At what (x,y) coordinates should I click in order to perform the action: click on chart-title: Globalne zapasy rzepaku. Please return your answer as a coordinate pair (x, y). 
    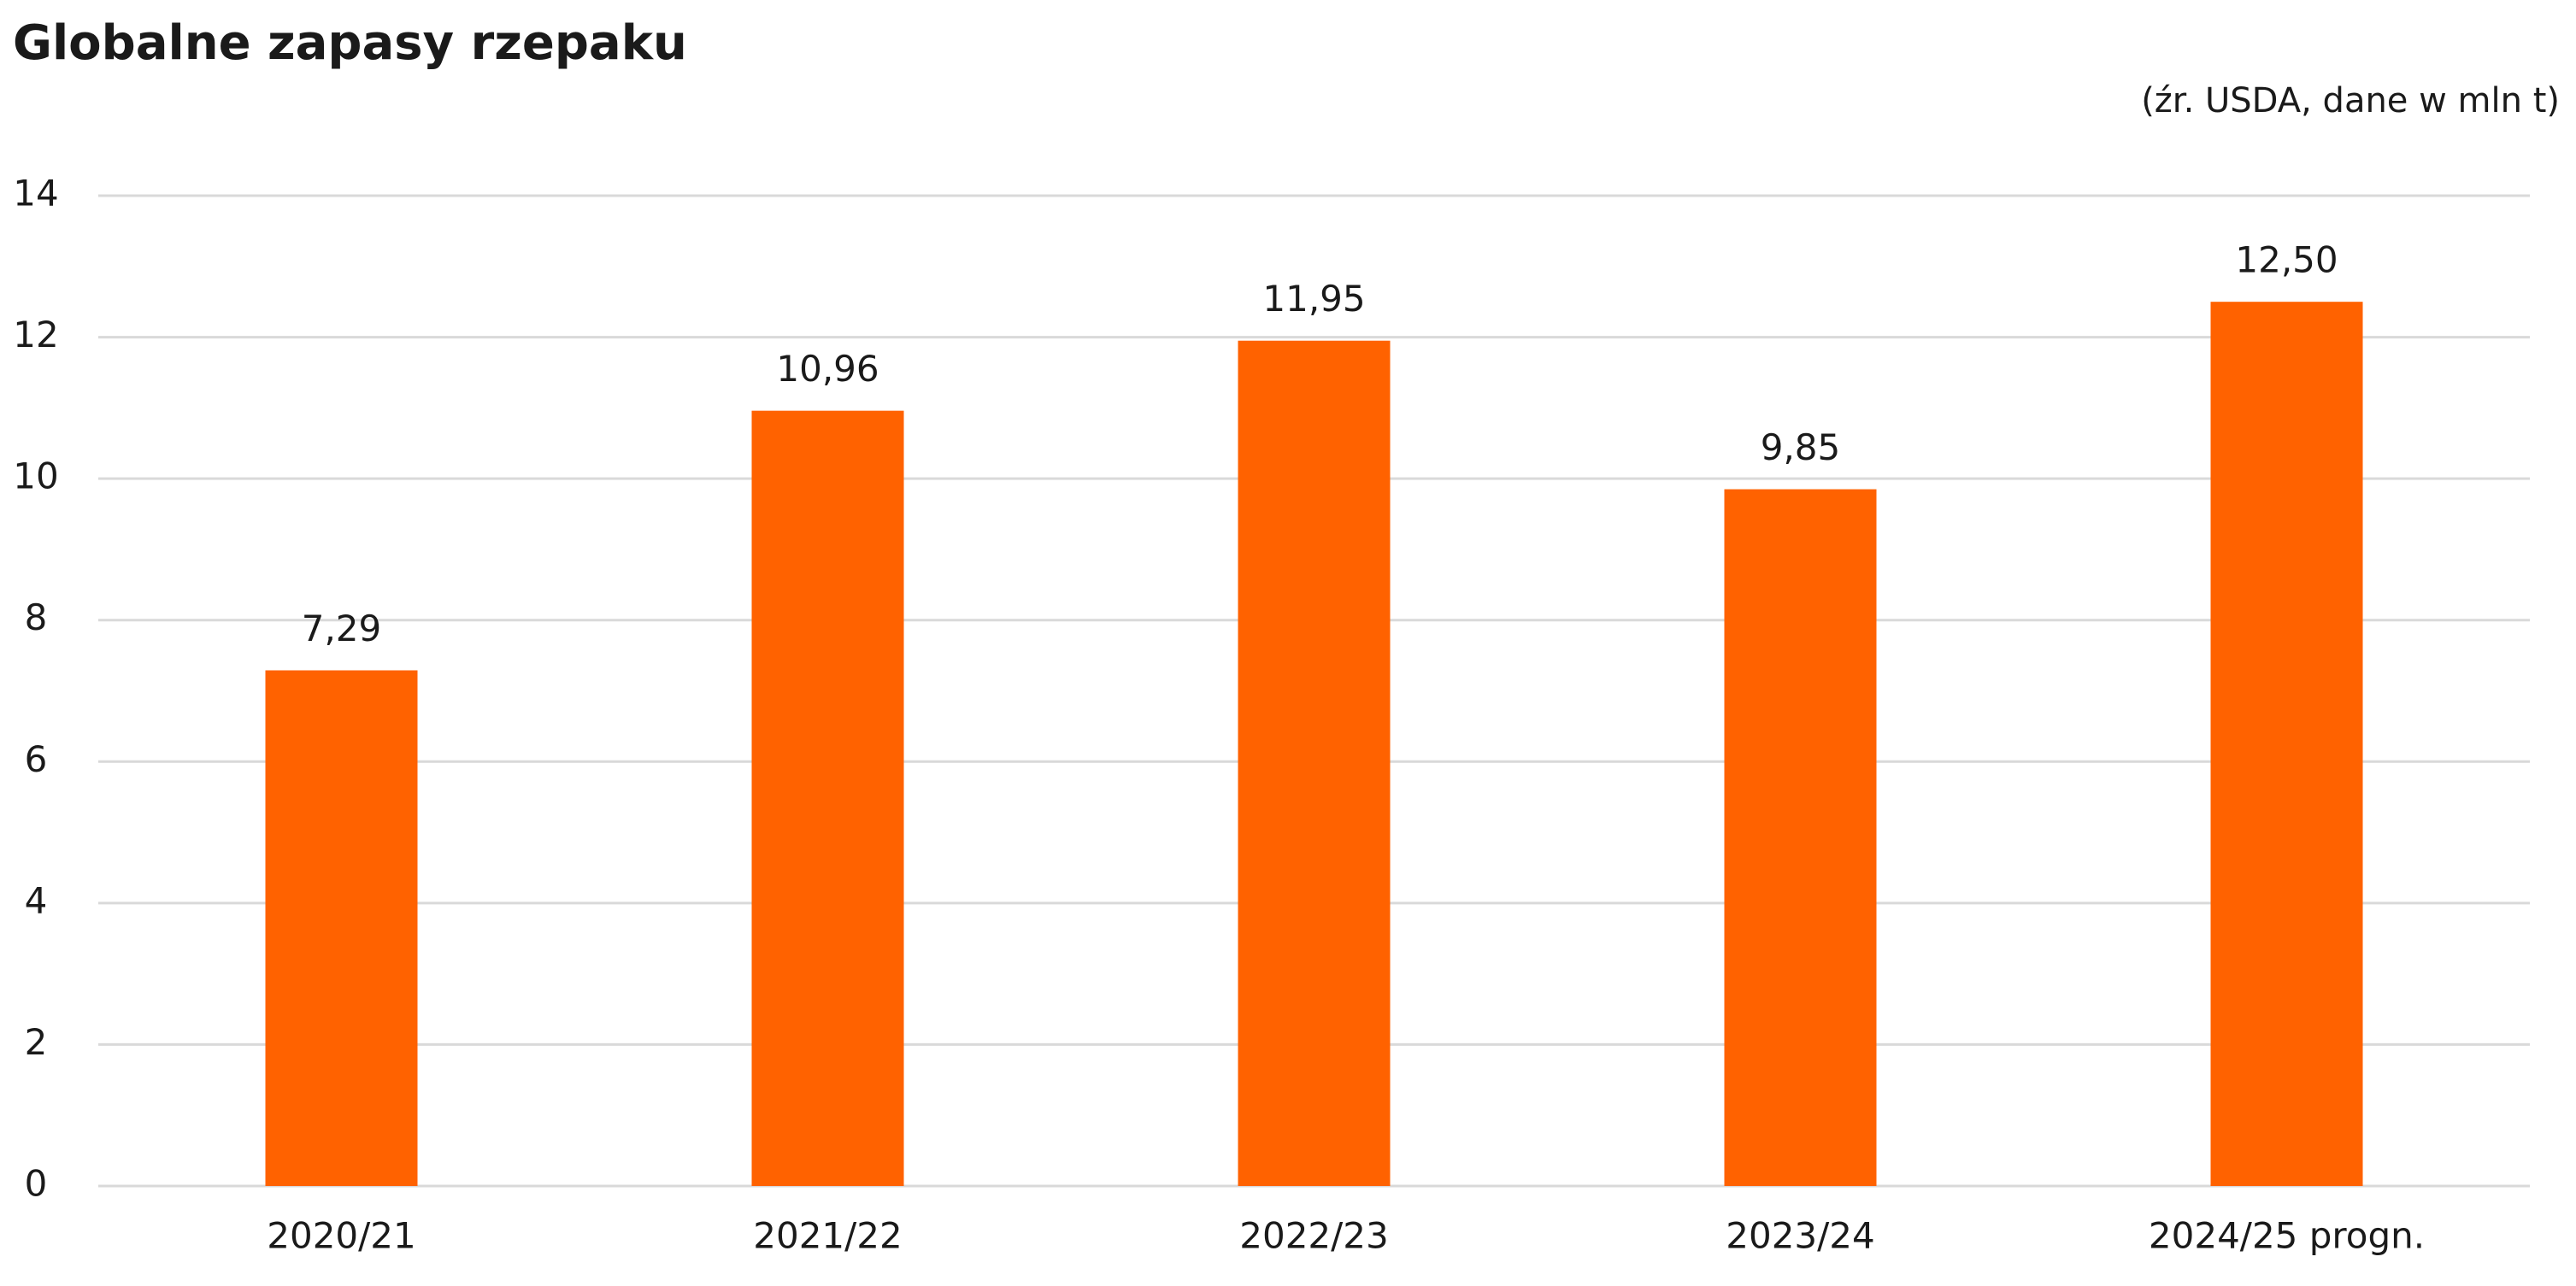
    Looking at the image, I should click on (350, 43).